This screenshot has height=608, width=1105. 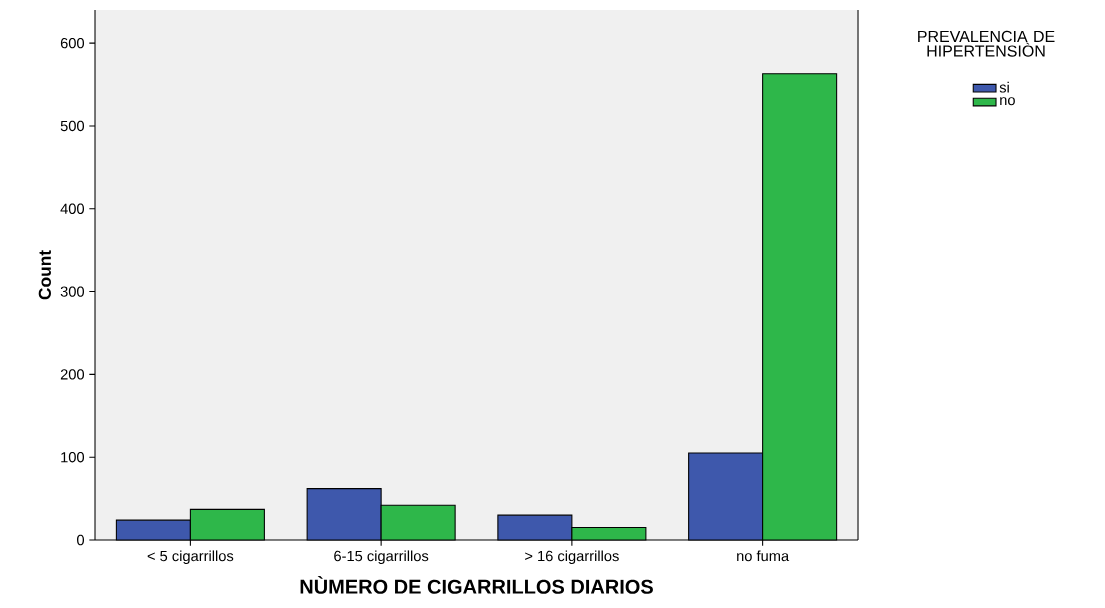 I want to click on legend-label: no, so click(x=1007, y=101).